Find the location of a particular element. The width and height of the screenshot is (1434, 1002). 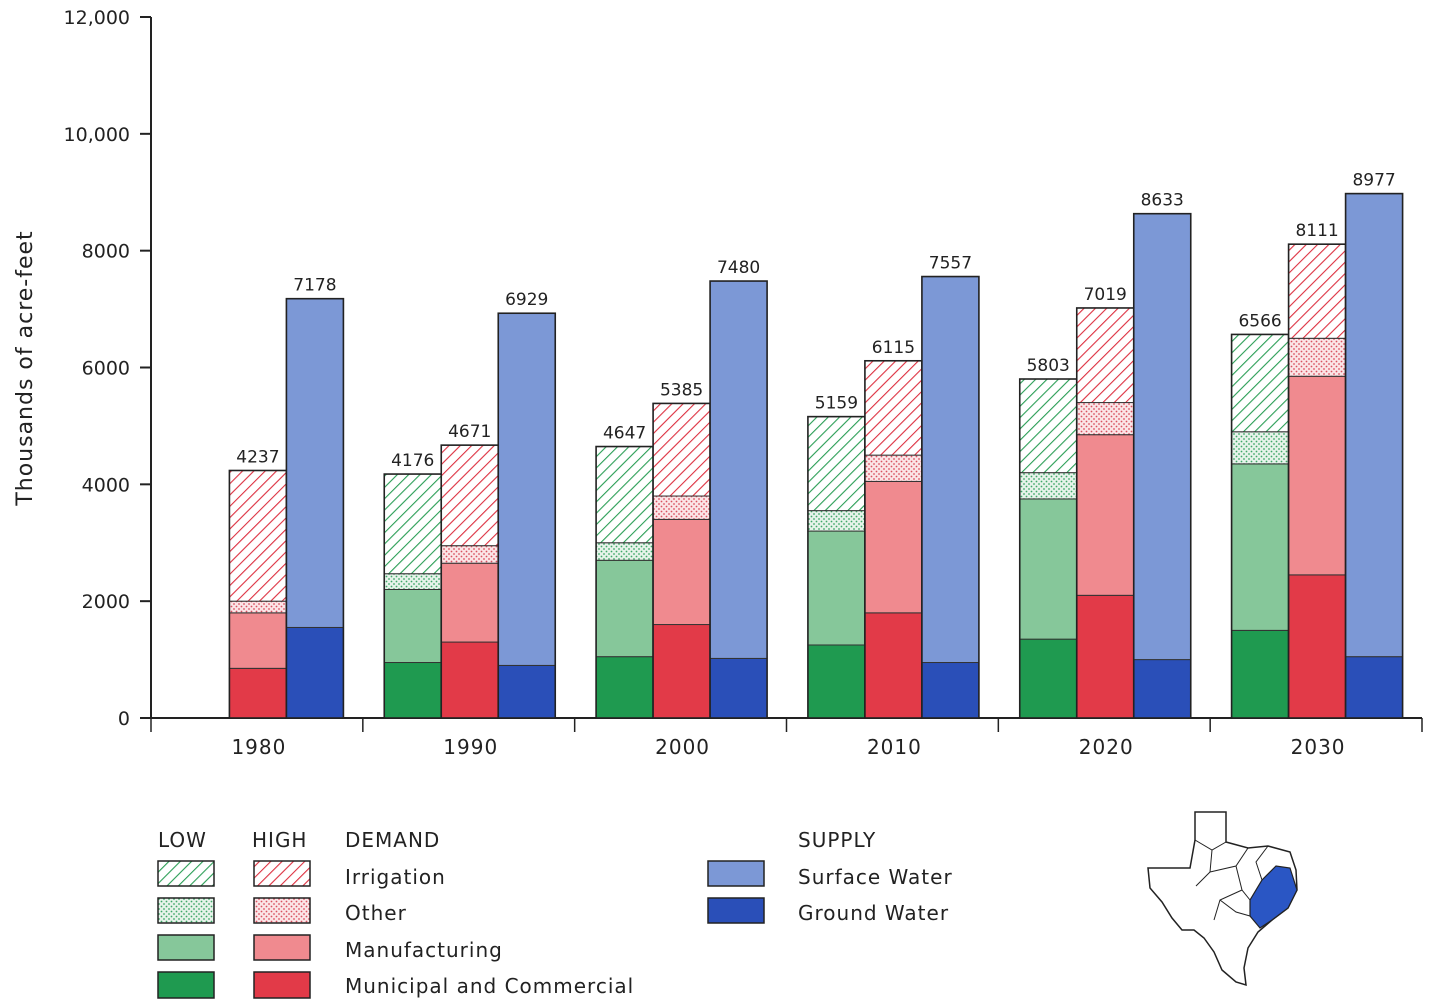

x-ticks: 1980 1990 2000 2010 2020 2030 is located at coordinates (786, 738).